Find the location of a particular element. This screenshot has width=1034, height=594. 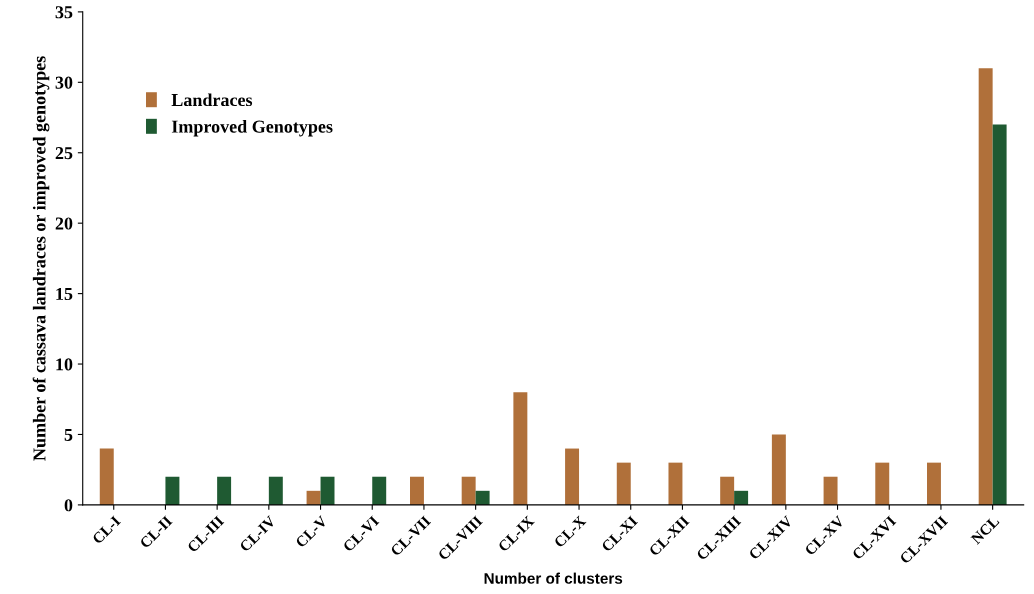

y-tick-label: 20 is located at coordinates (64, 223).